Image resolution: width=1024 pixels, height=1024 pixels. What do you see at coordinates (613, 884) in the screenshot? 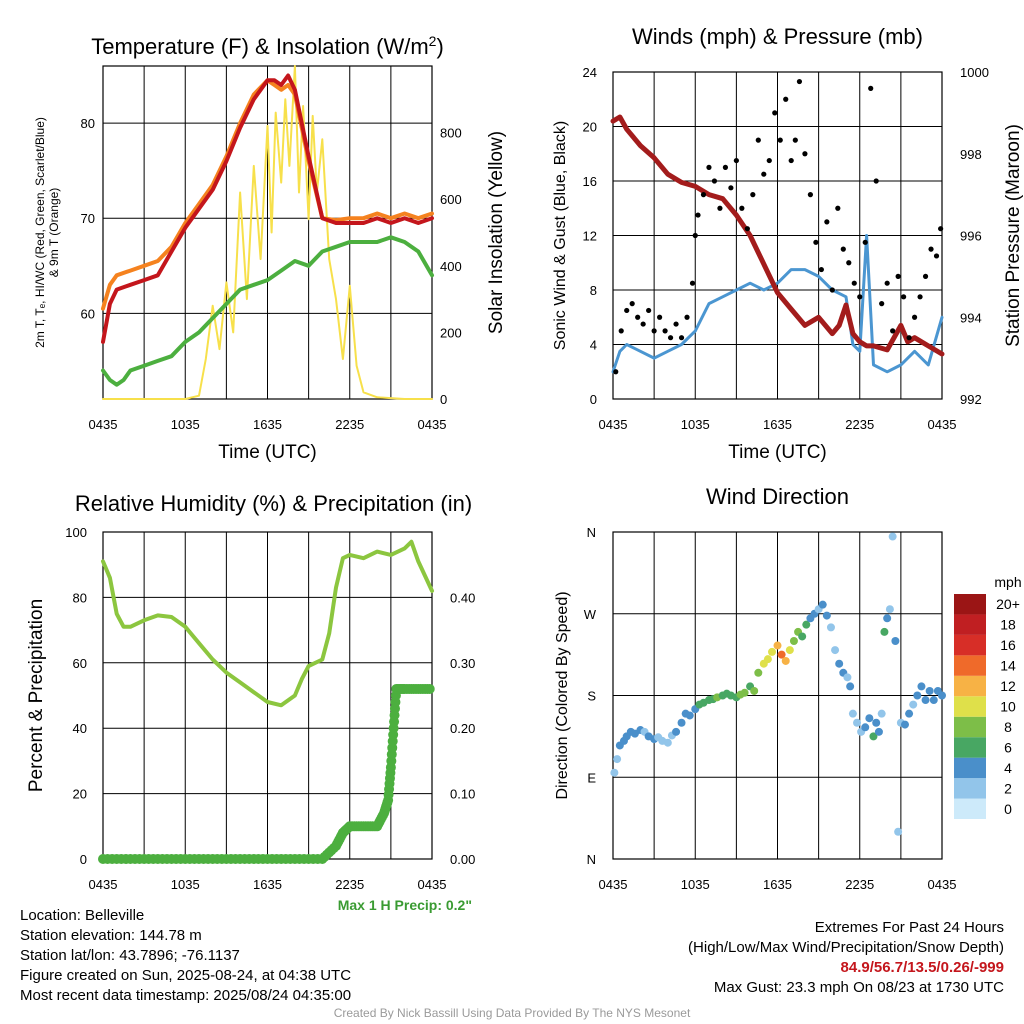
I see `wdir-xtick-label: 0435` at bounding box center [613, 884].